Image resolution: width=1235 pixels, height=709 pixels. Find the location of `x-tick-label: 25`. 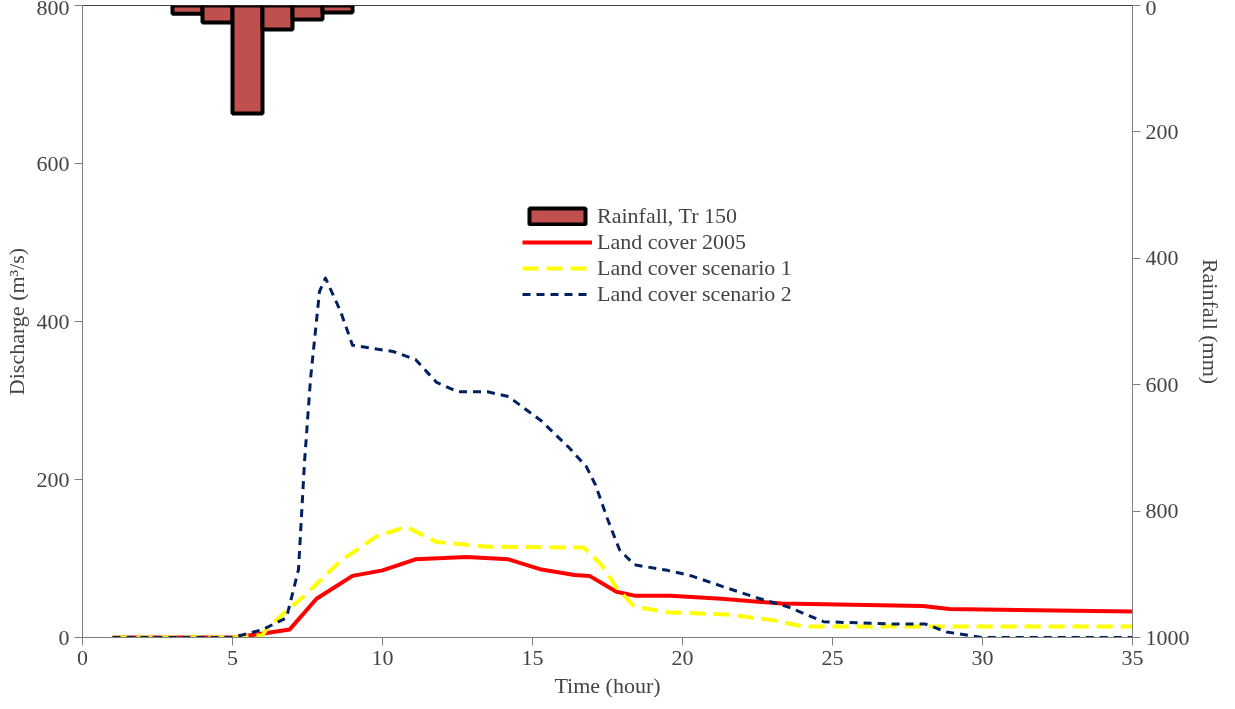

x-tick-label: 25 is located at coordinates (832, 657).